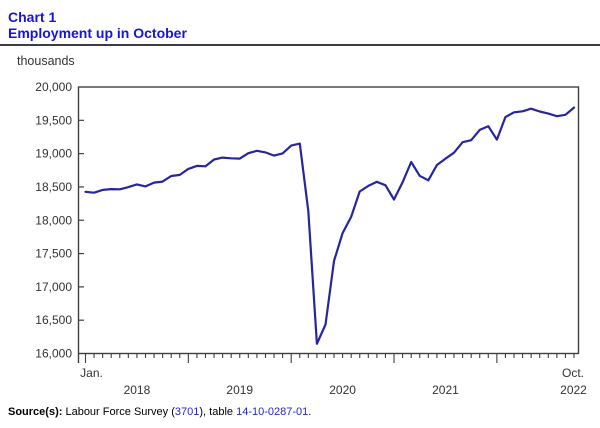  What do you see at coordinates (53, 187) in the screenshot?
I see `y-tick-label: 18,500` at bounding box center [53, 187].